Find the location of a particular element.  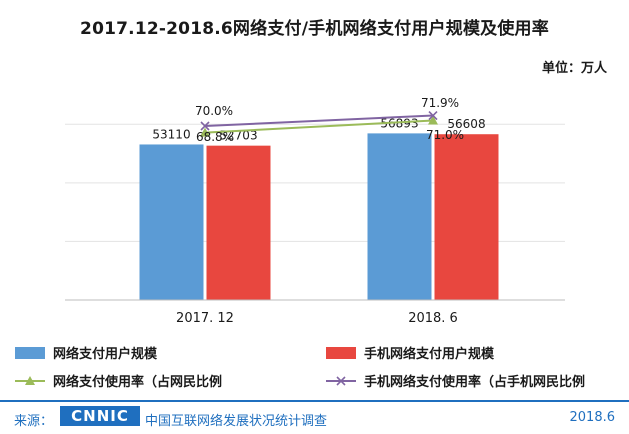

bar-value-label: 56893 is located at coordinates (399, 123).